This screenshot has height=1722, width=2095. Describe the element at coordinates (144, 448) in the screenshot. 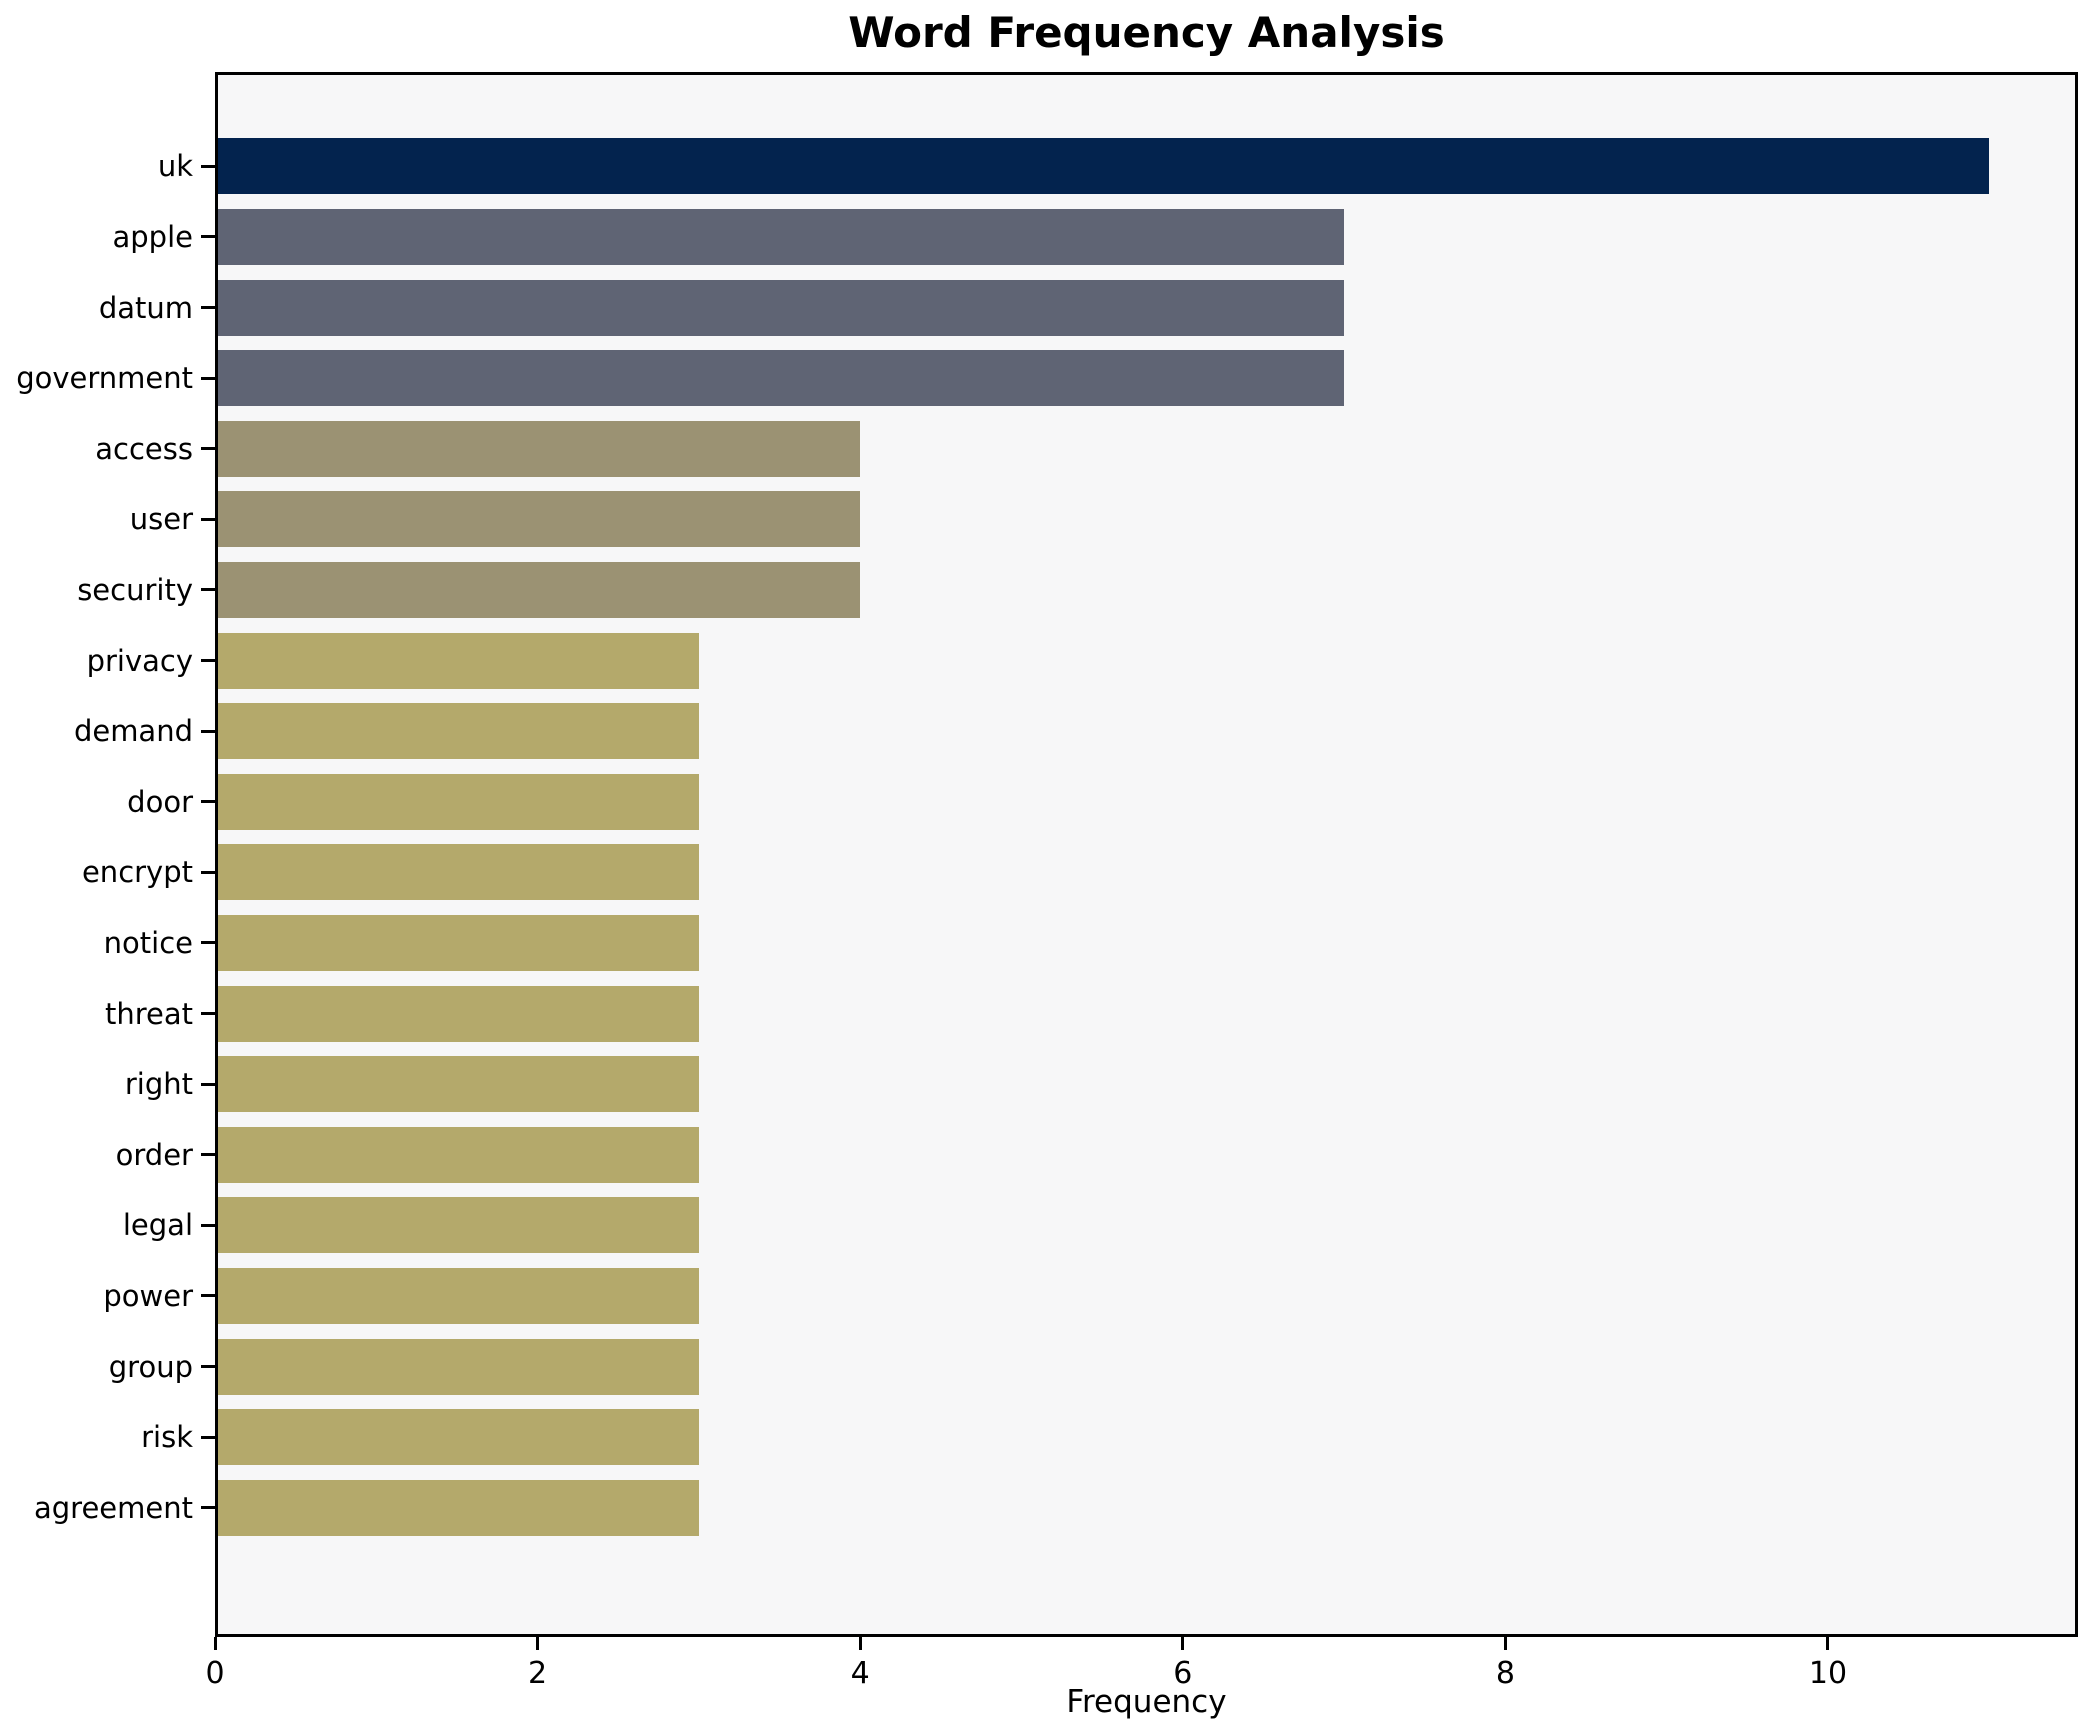

I see `y-tick-label-access: access` at that location.